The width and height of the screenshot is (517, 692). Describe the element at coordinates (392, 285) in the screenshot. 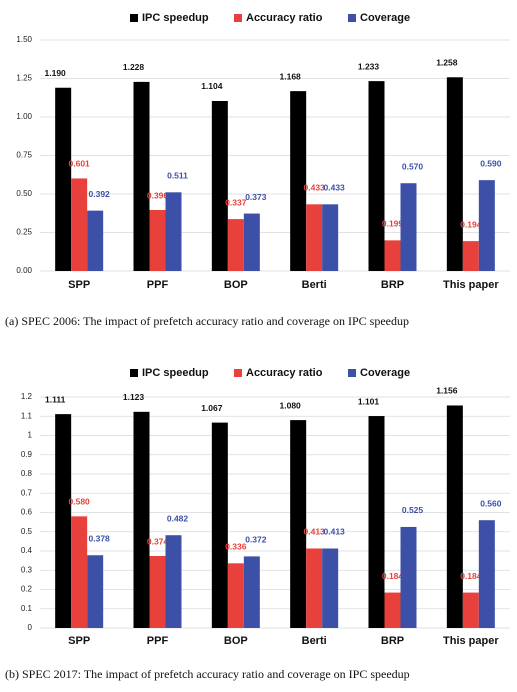

I see `x-tick-label: BRP` at that location.